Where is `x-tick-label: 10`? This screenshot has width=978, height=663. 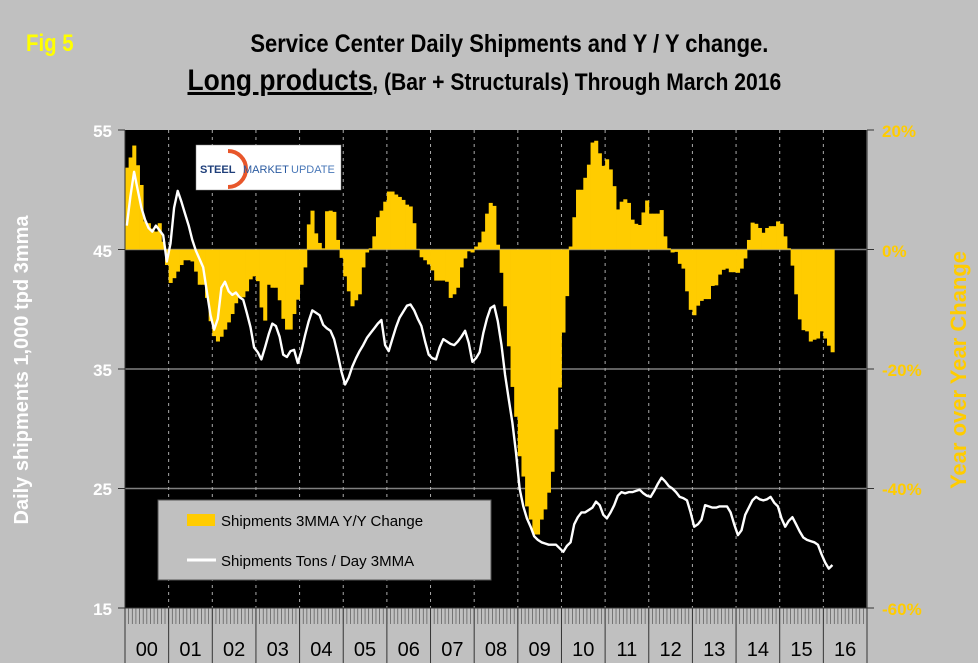 x-tick-label: 10 is located at coordinates (583, 650).